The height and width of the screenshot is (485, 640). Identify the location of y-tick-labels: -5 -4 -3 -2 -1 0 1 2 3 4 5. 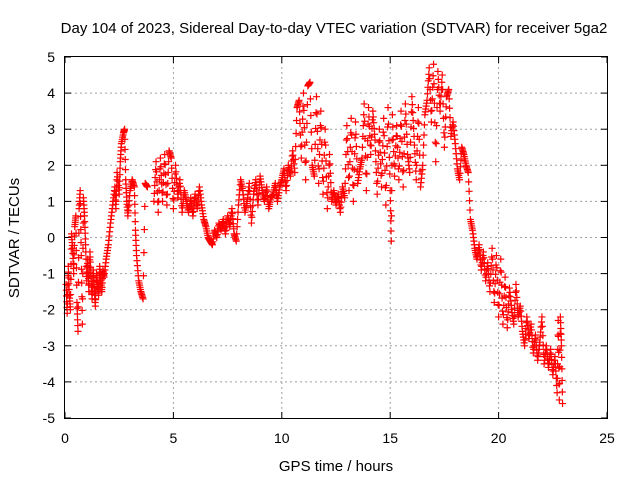
(49, 237).